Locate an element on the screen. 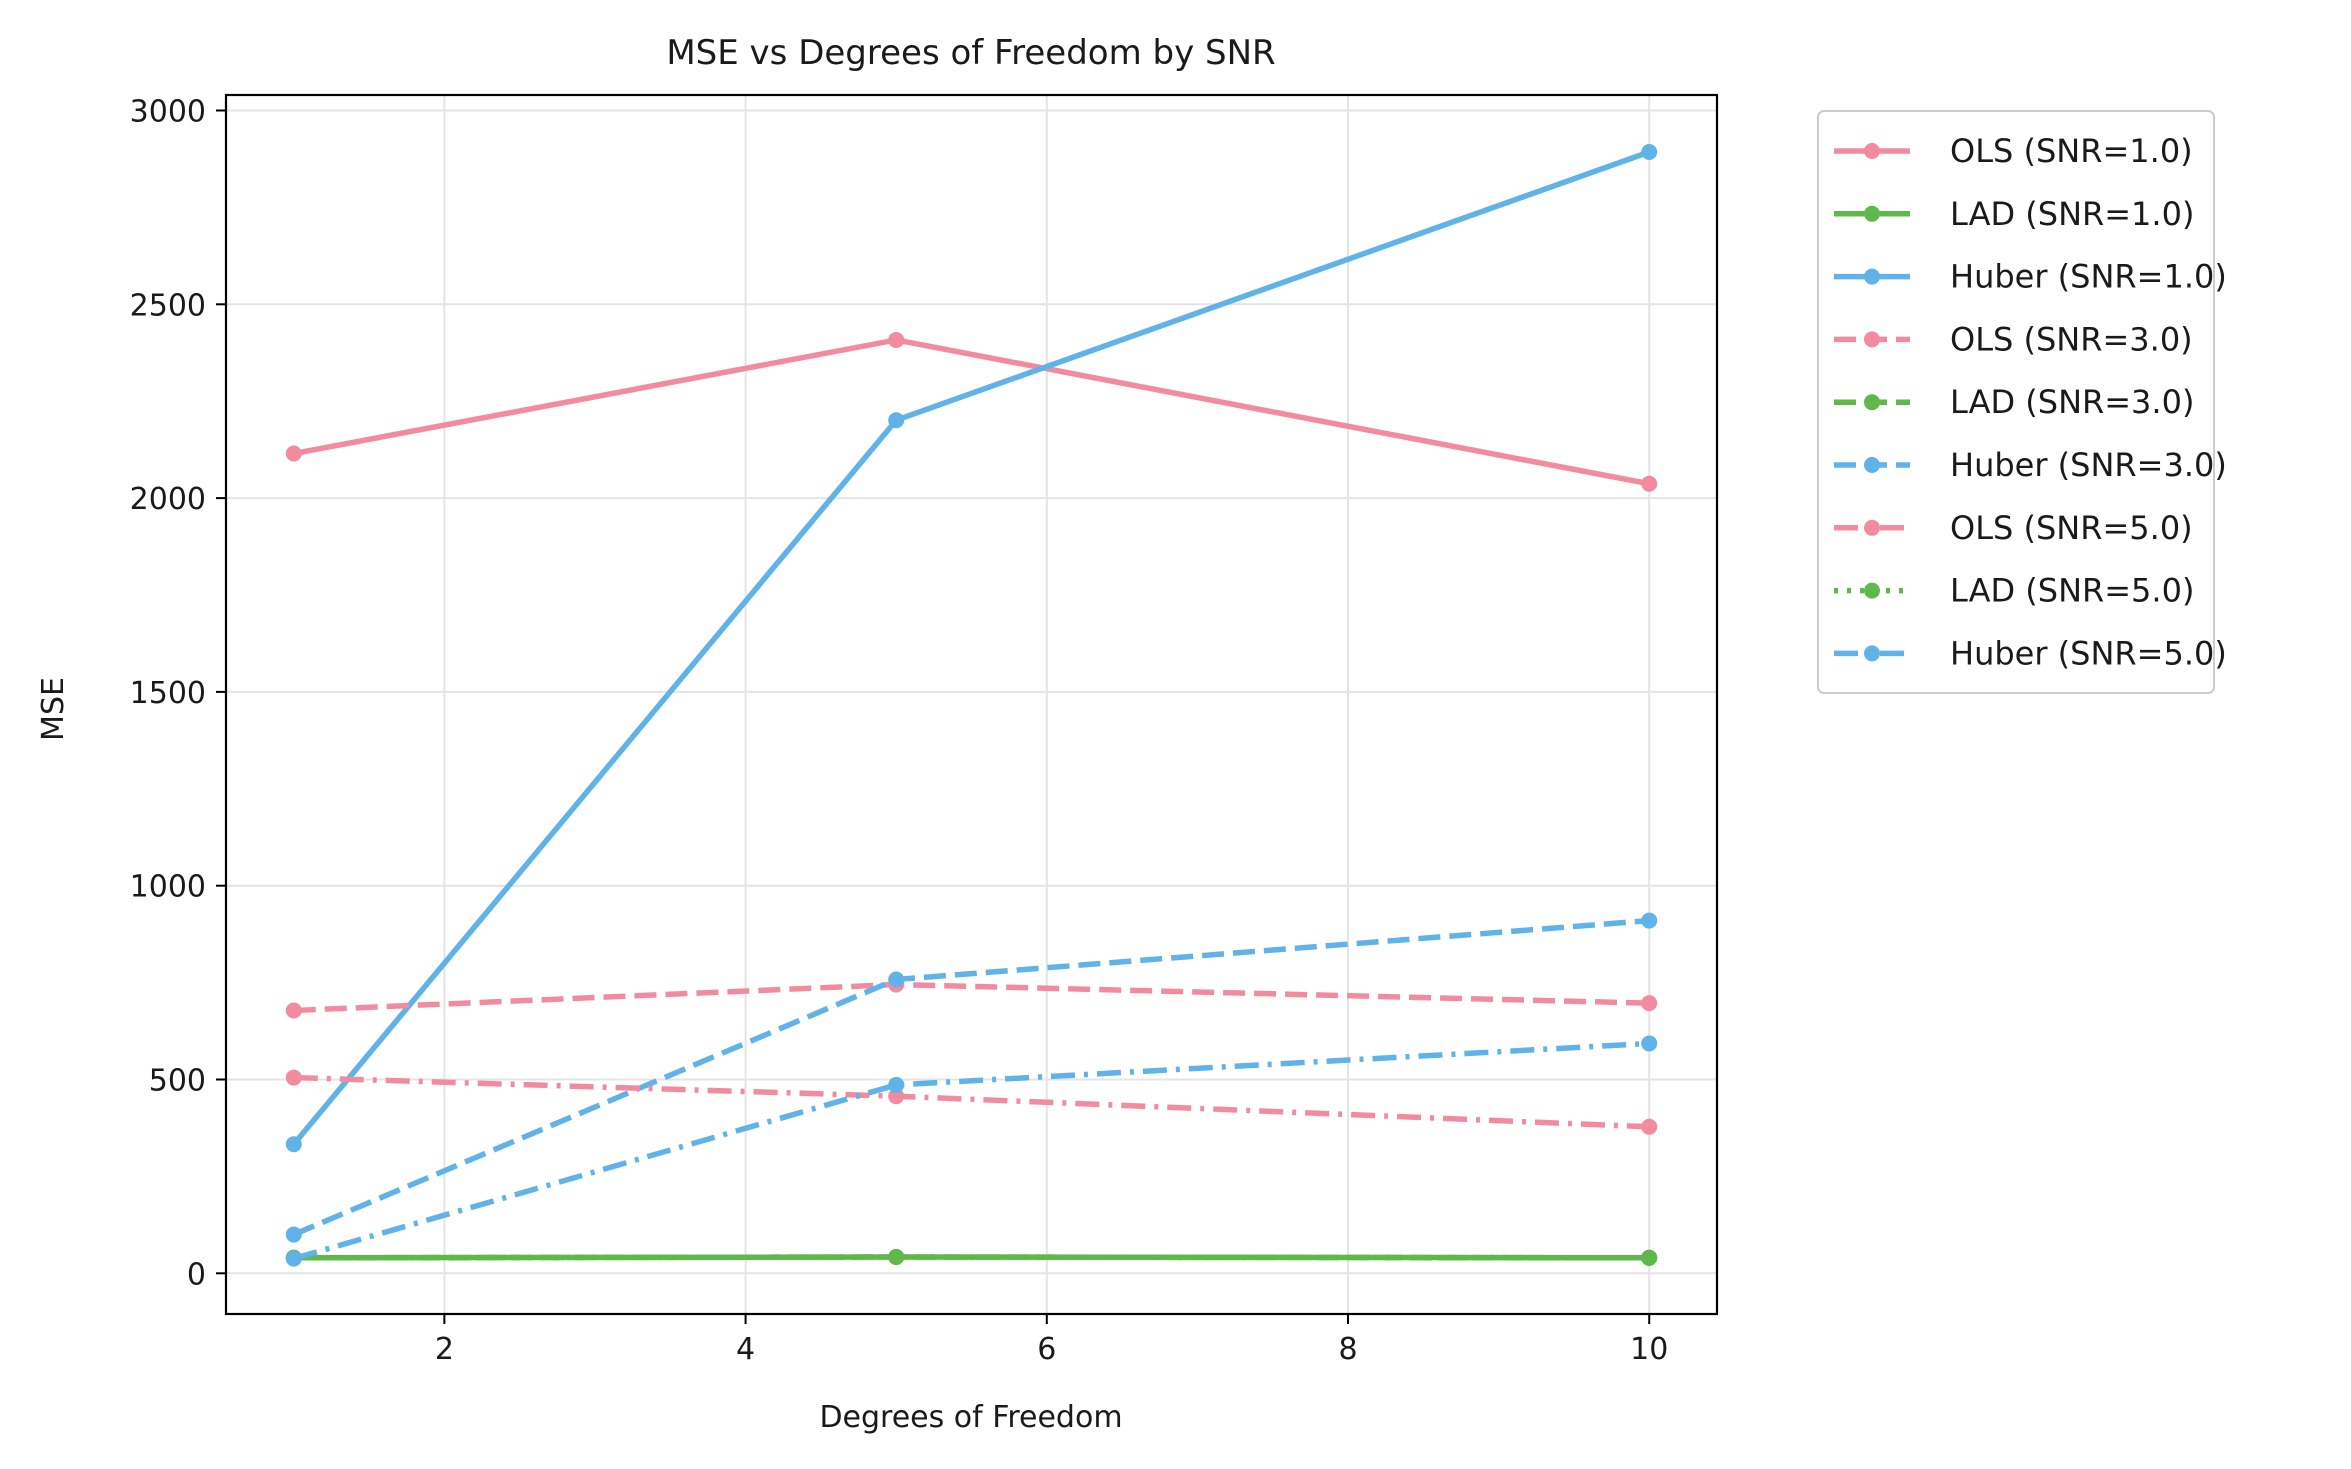  y-tick-label: 1000 is located at coordinates (168, 887).